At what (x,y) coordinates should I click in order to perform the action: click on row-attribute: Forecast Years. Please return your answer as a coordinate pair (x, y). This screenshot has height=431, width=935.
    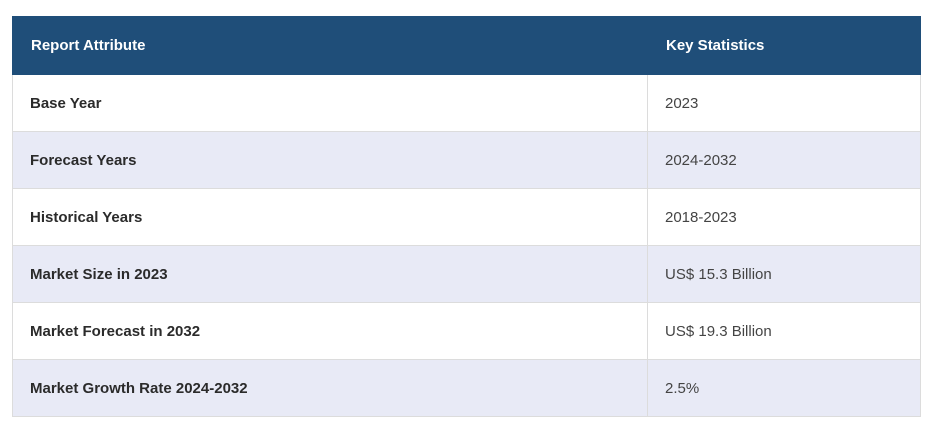
    Looking at the image, I should click on (330, 160).